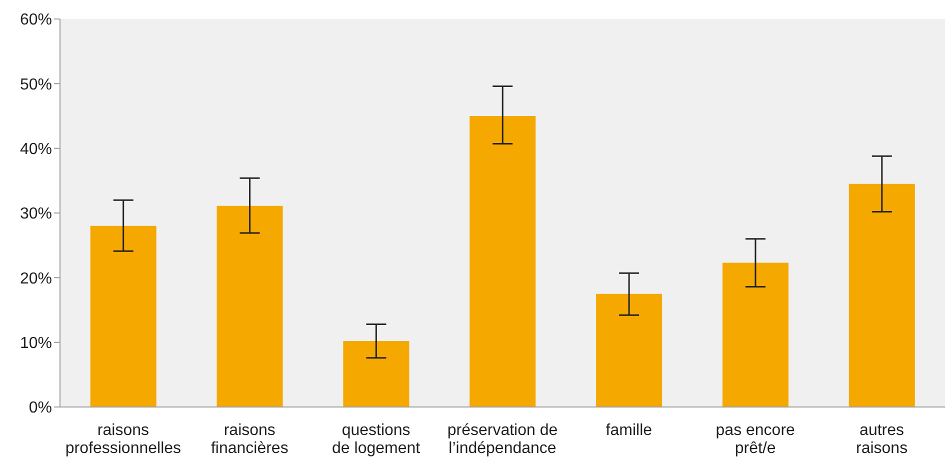  I want to click on x-tick-label: autres raisons, so click(882, 439).